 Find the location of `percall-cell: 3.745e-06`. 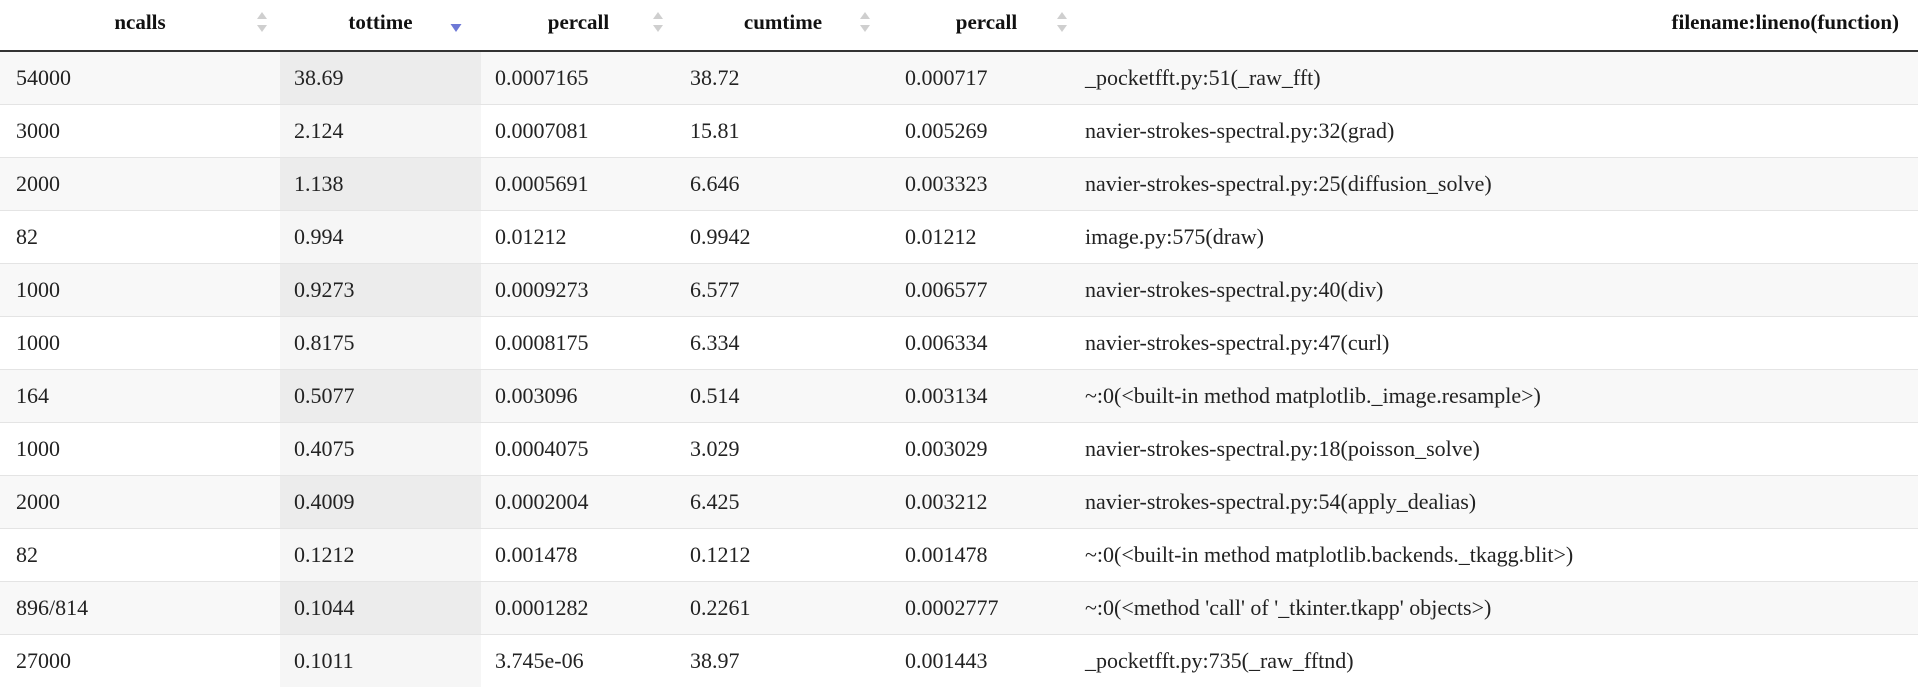

percall-cell: 3.745e-06 is located at coordinates (578, 661).